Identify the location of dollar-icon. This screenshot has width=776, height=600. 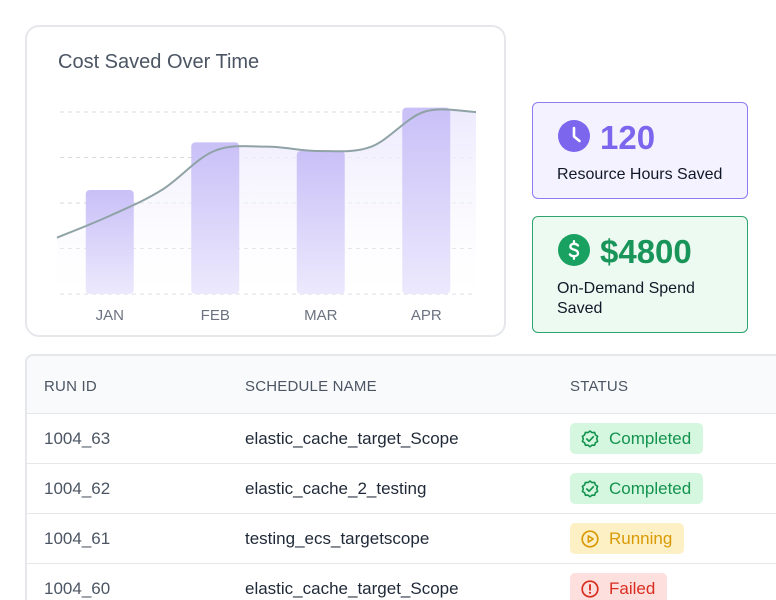
(574, 250).